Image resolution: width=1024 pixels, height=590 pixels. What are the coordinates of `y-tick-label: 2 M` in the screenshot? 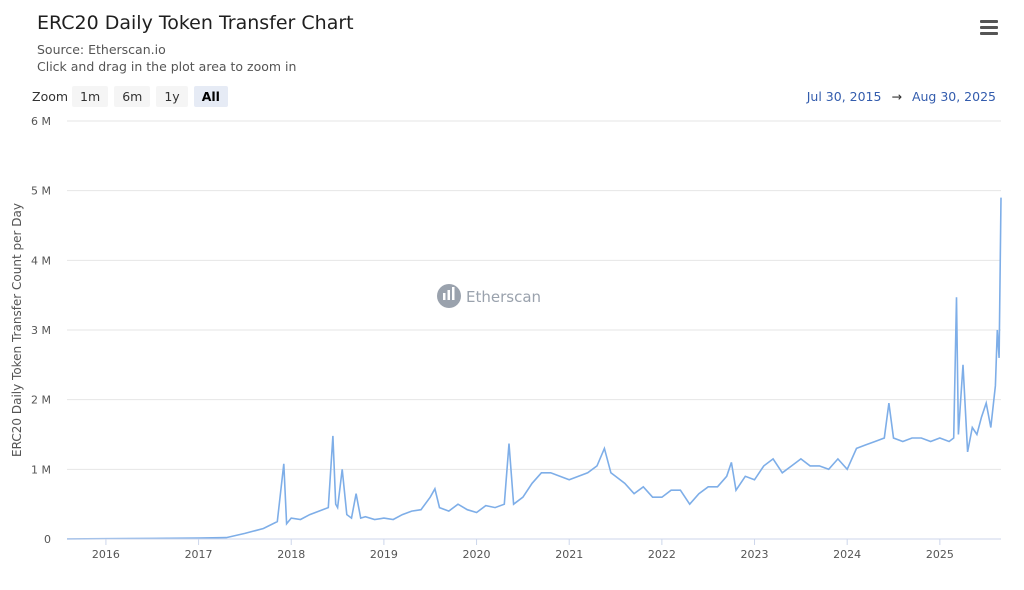 It's located at (41, 400).